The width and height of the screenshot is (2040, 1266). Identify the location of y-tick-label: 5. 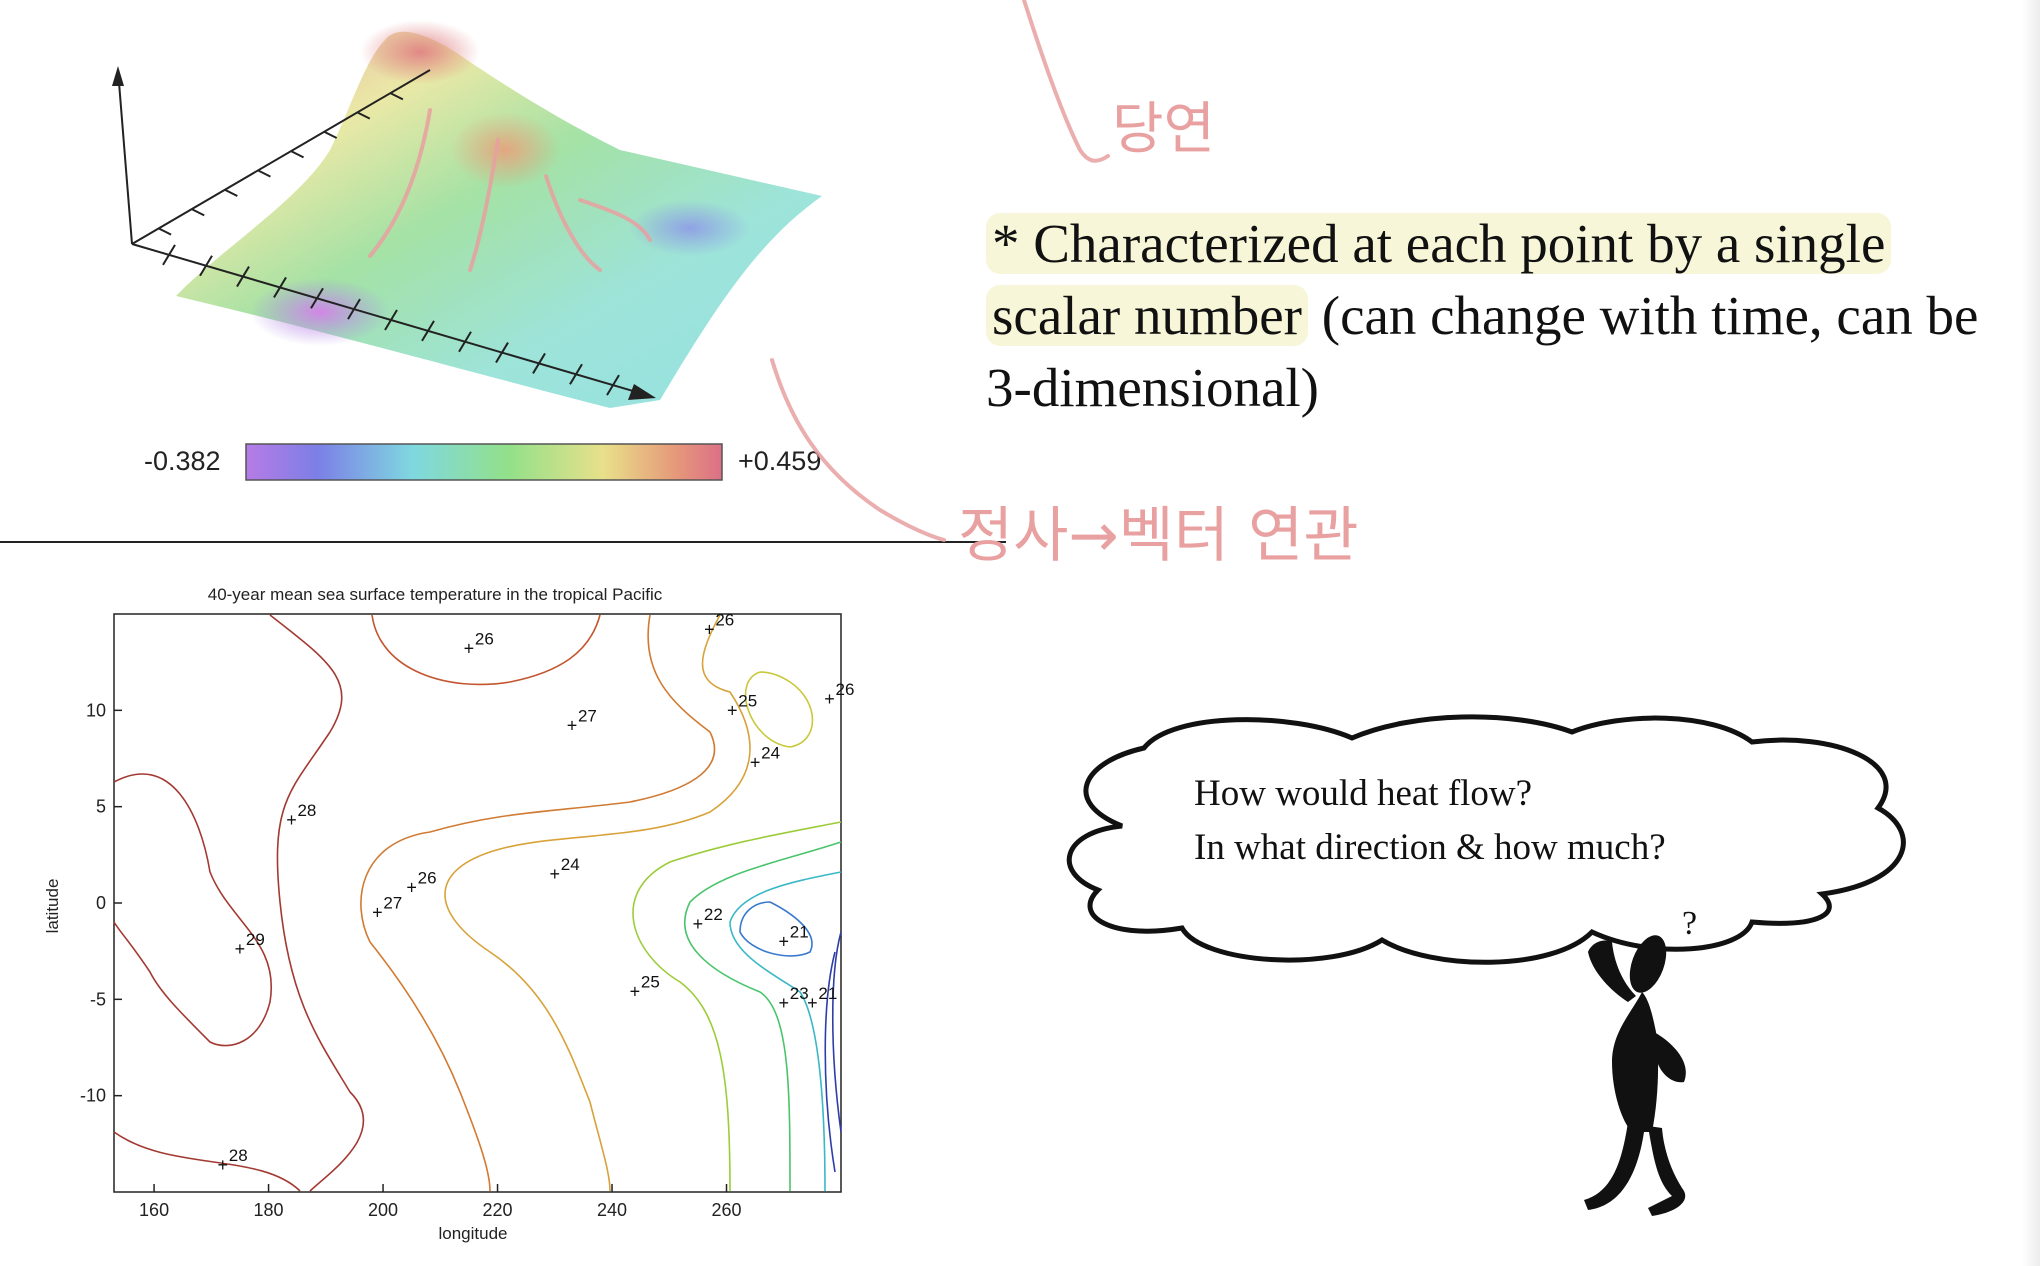
(101, 807).